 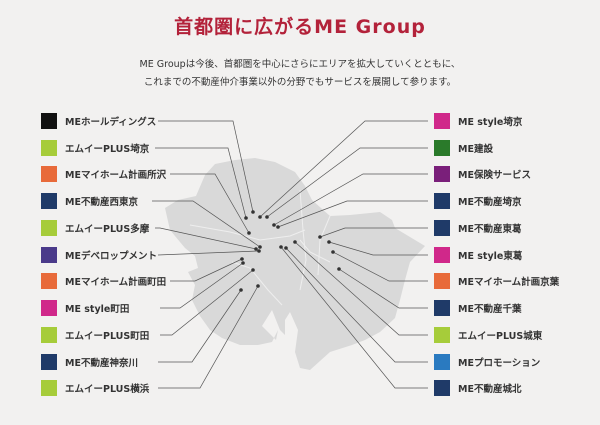 I want to click on company-item: MEプロモーション, so click(x=487, y=362).